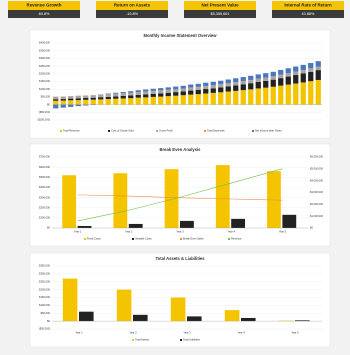 This screenshot has width=350, height=355. Describe the element at coordinates (308, 5) in the screenshot. I see `kpi-label: Internal Rate of Return` at that location.